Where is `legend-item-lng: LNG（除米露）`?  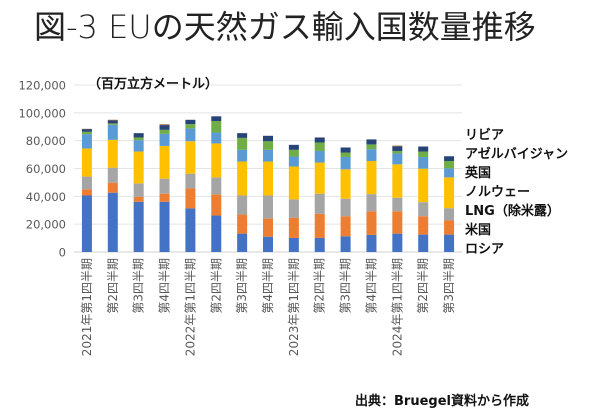
legend-item-lng: LNG（除米露） is located at coordinates (512, 211).